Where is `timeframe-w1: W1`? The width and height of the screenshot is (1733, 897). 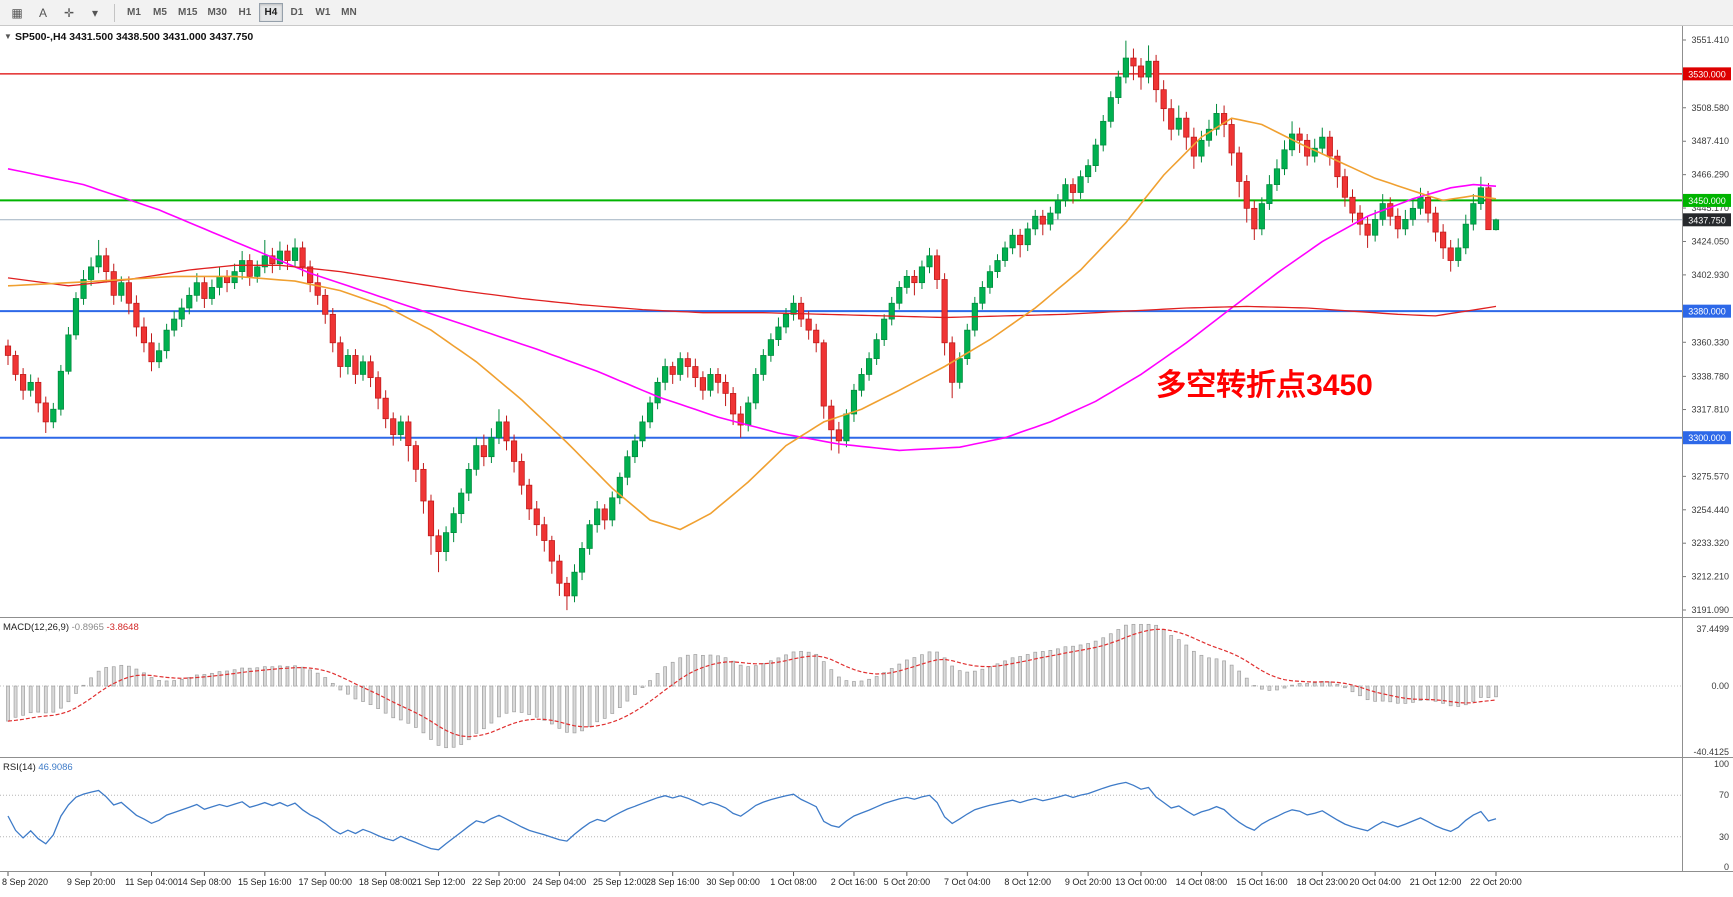
timeframe-w1: W1 is located at coordinates (323, 12).